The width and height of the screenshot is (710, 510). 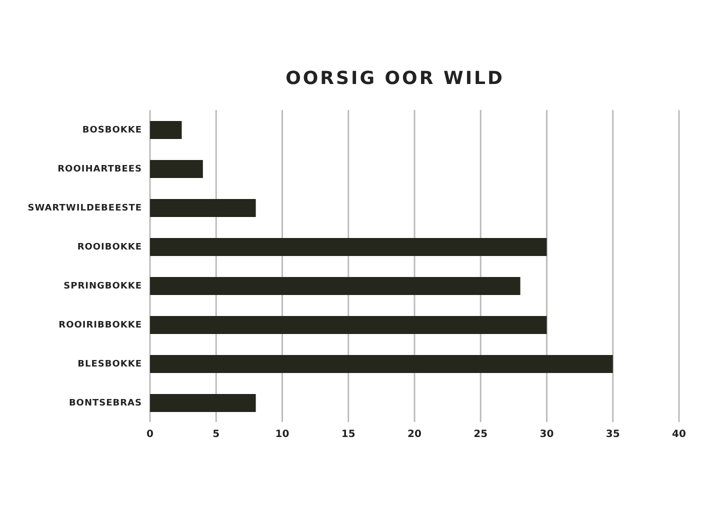 What do you see at coordinates (112, 131) in the screenshot?
I see `y-tick-label: BOSBOKKE` at bounding box center [112, 131].